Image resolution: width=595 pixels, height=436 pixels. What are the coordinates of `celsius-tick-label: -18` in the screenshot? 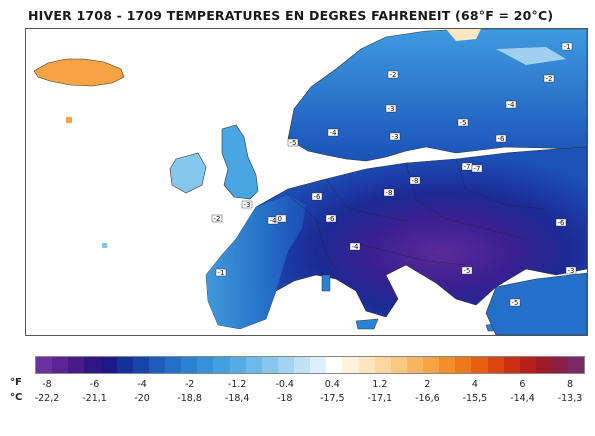 It's located at (284, 398).